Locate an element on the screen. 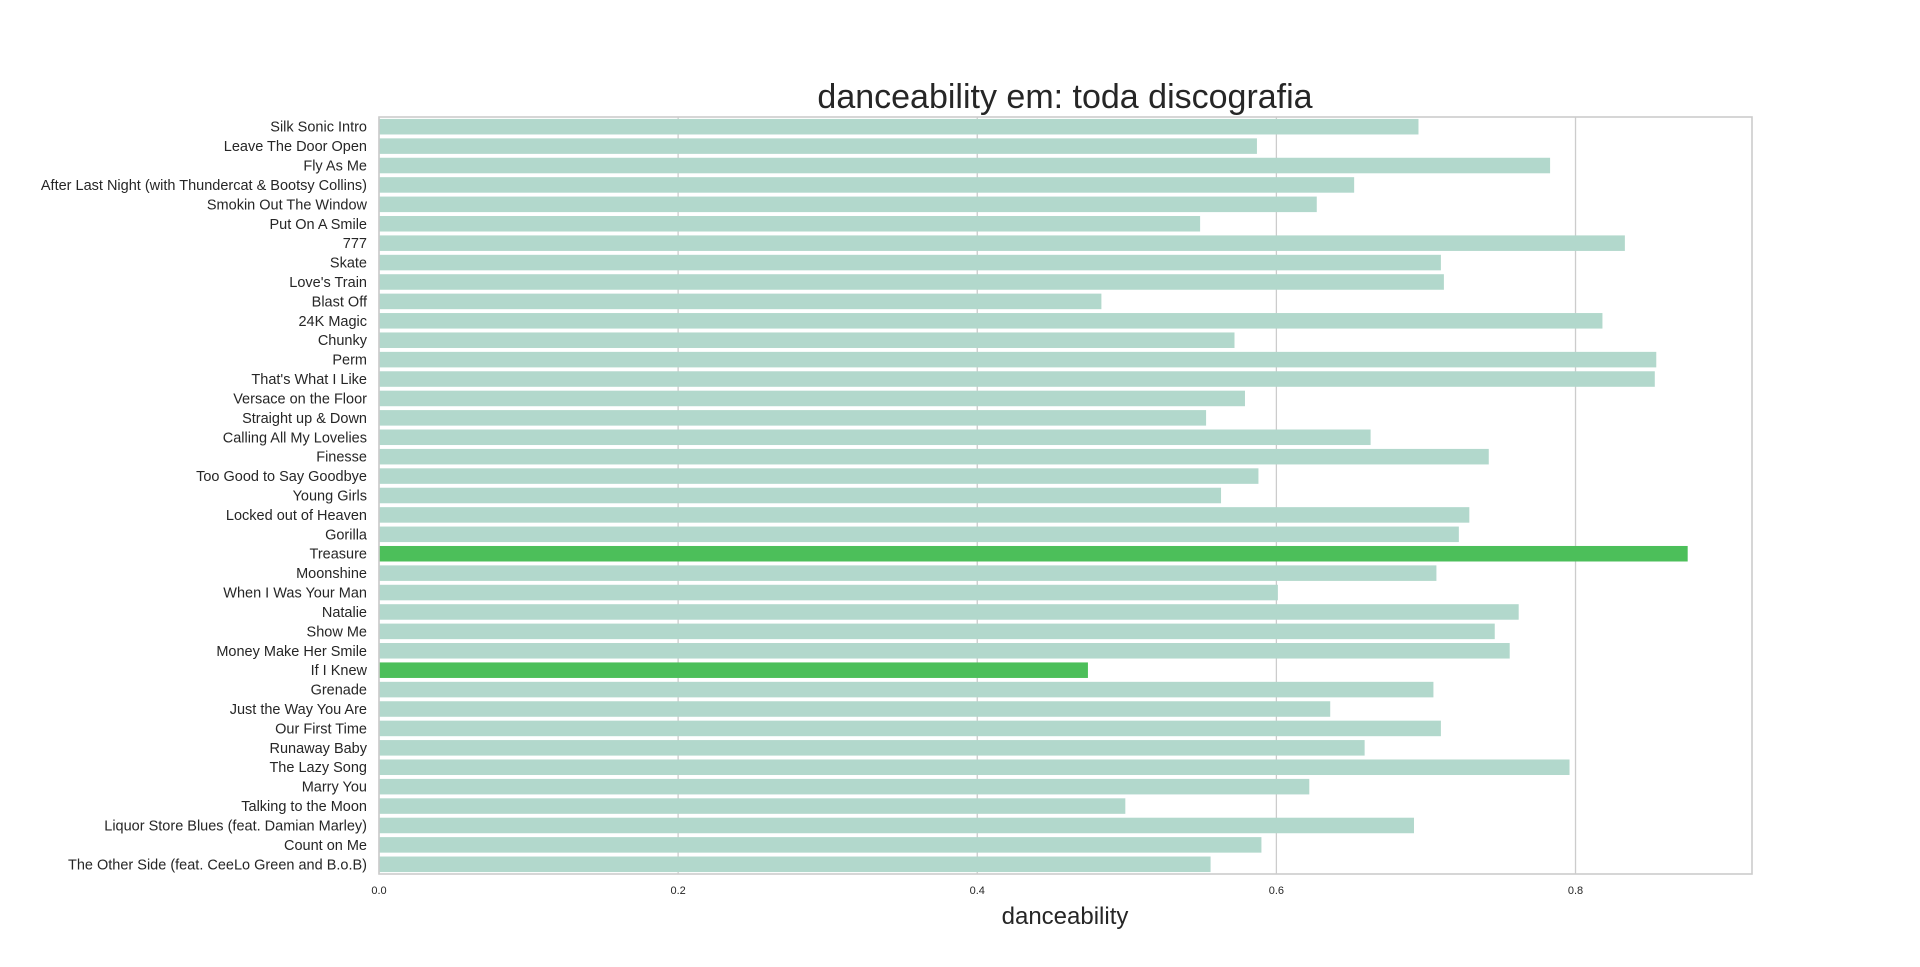 The height and width of the screenshot is (967, 1920). x-tick-label: 0.4 is located at coordinates (977, 891).